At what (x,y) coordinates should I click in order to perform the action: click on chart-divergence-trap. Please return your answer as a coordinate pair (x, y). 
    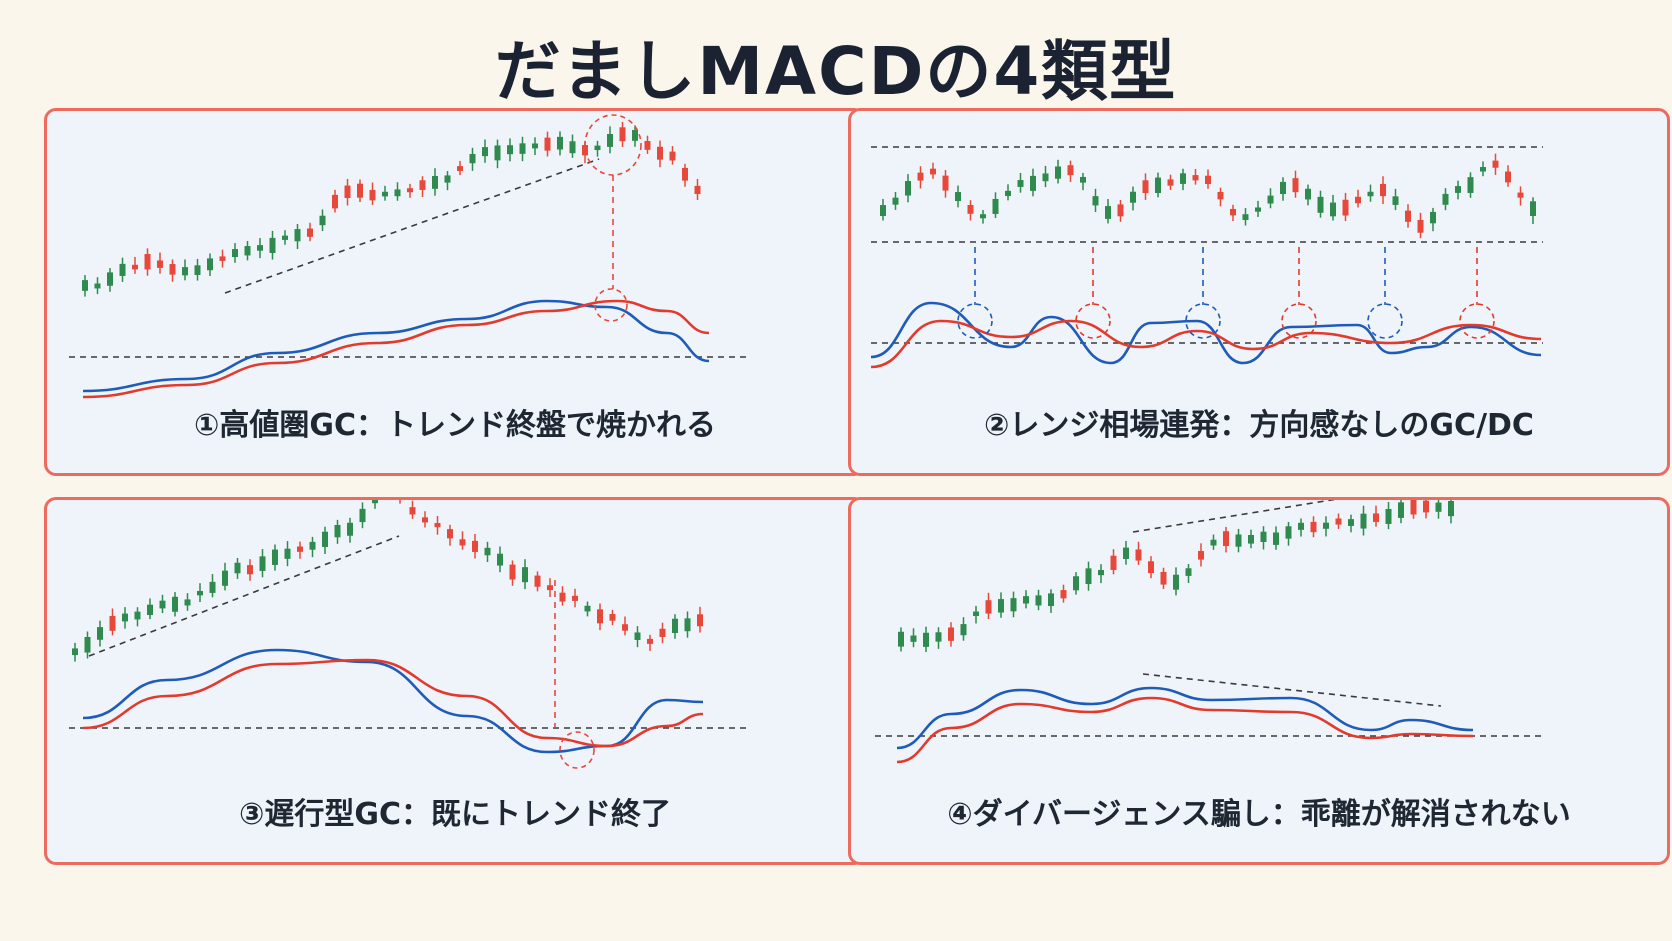
    Looking at the image, I should click on (1209, 632).